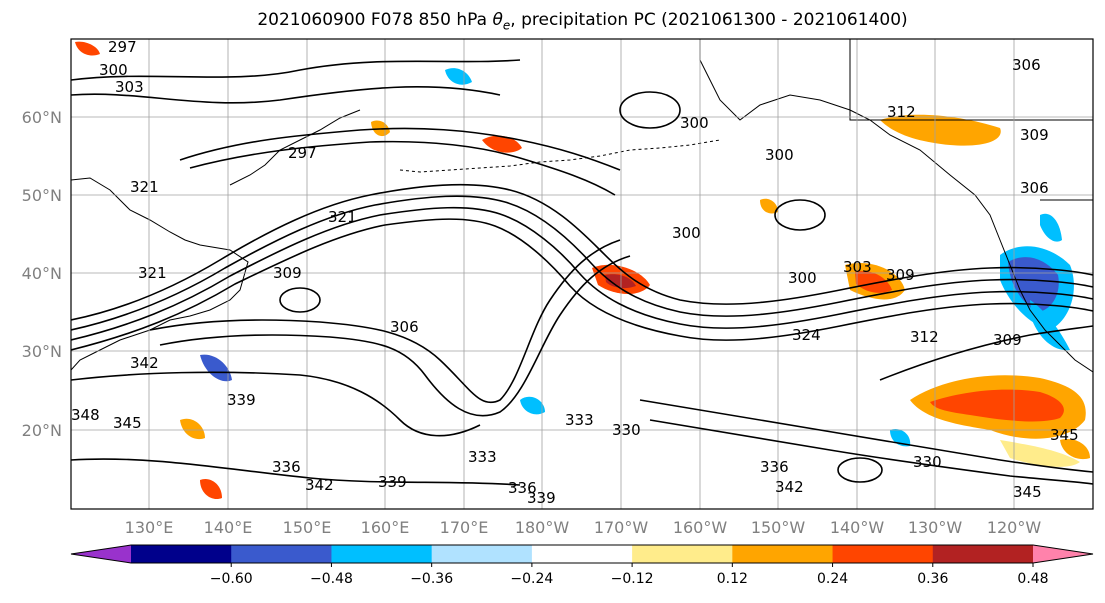  Describe the element at coordinates (295, 147) in the screenshot. I see `kamchatka-coast` at that location.